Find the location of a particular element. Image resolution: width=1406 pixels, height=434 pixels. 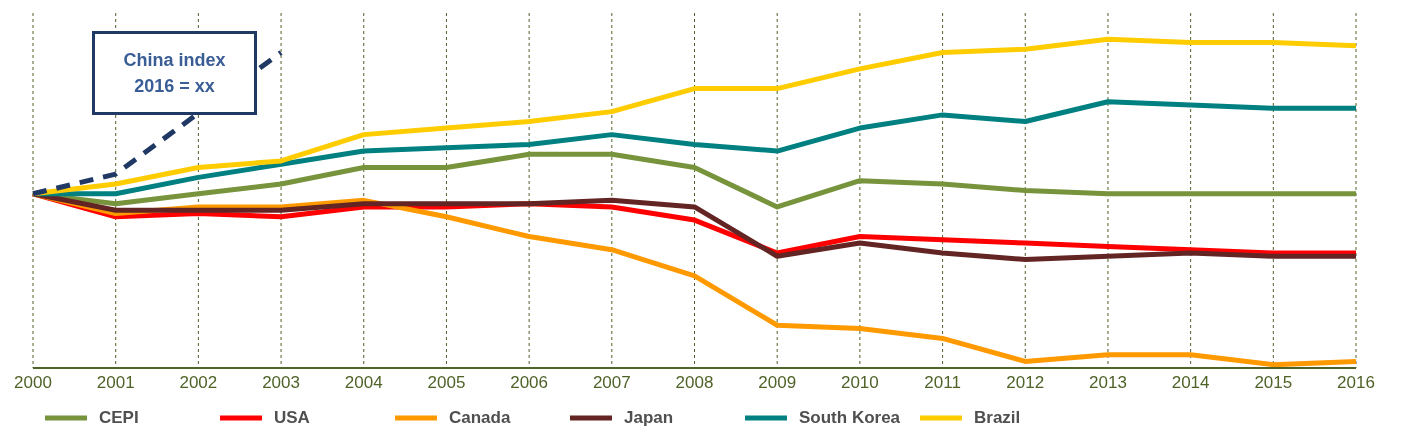

x-tick-label: 2009 is located at coordinates (777, 383).